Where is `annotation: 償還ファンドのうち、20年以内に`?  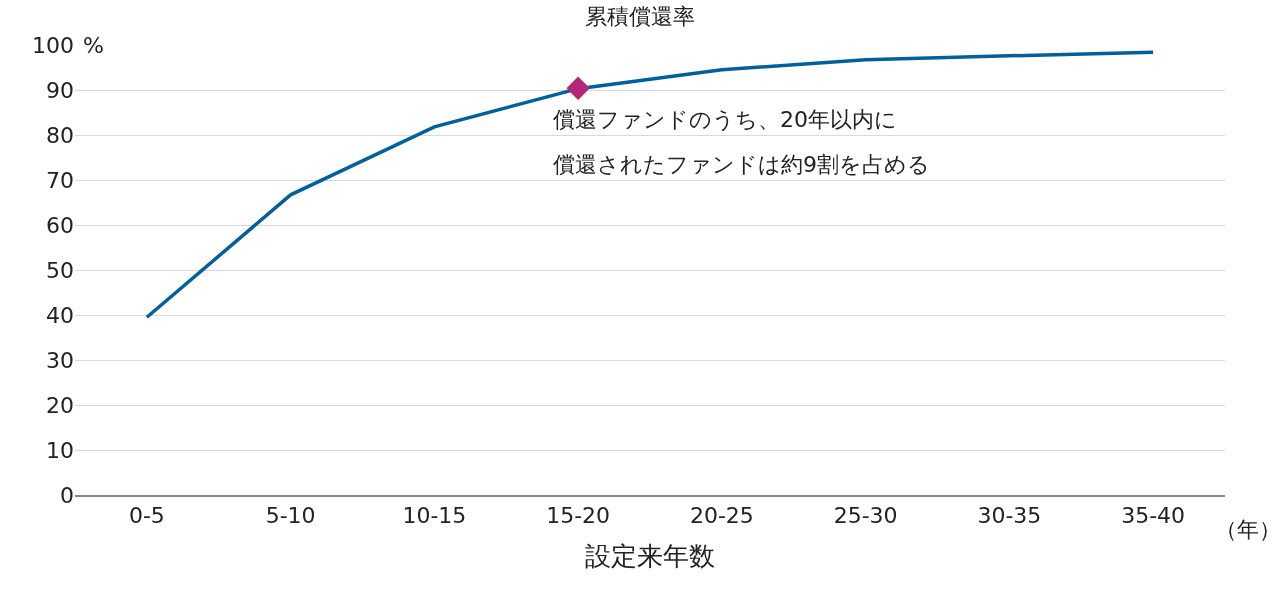
annotation: 償還ファンドのうち、20年以内に is located at coordinates (725, 119).